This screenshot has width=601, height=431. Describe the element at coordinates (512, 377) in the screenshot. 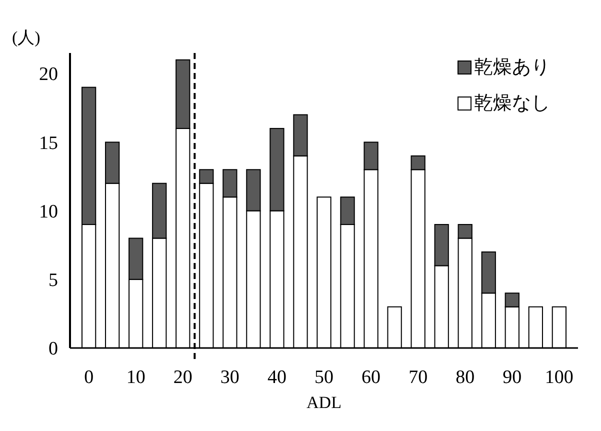

I see `x-tick-label: 90` at that location.